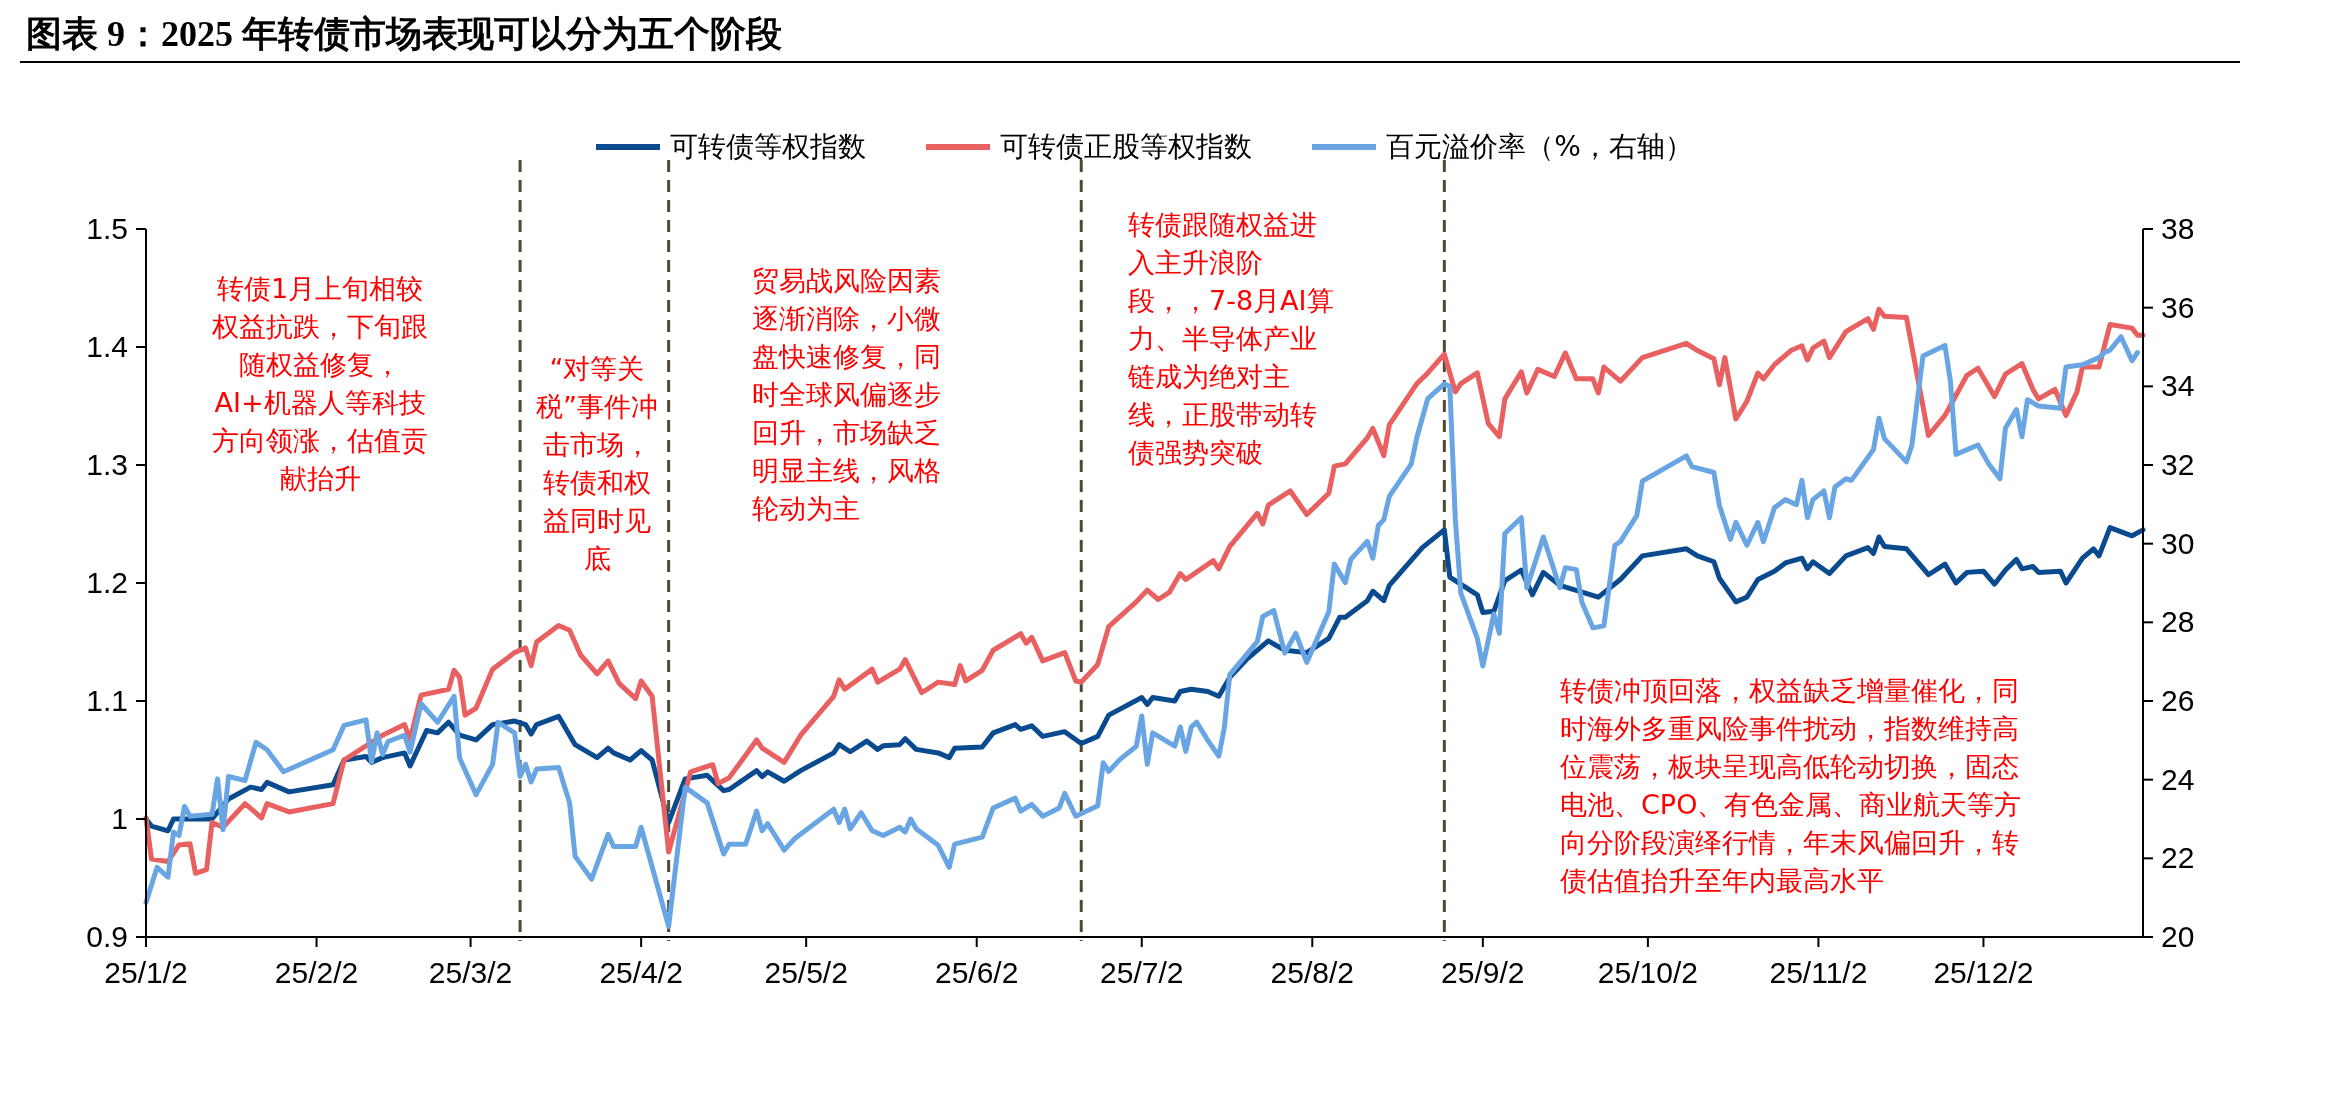 Image resolution: width=2333 pixels, height=1112 pixels. I want to click on y2-tick-label: 20, so click(2178, 936).